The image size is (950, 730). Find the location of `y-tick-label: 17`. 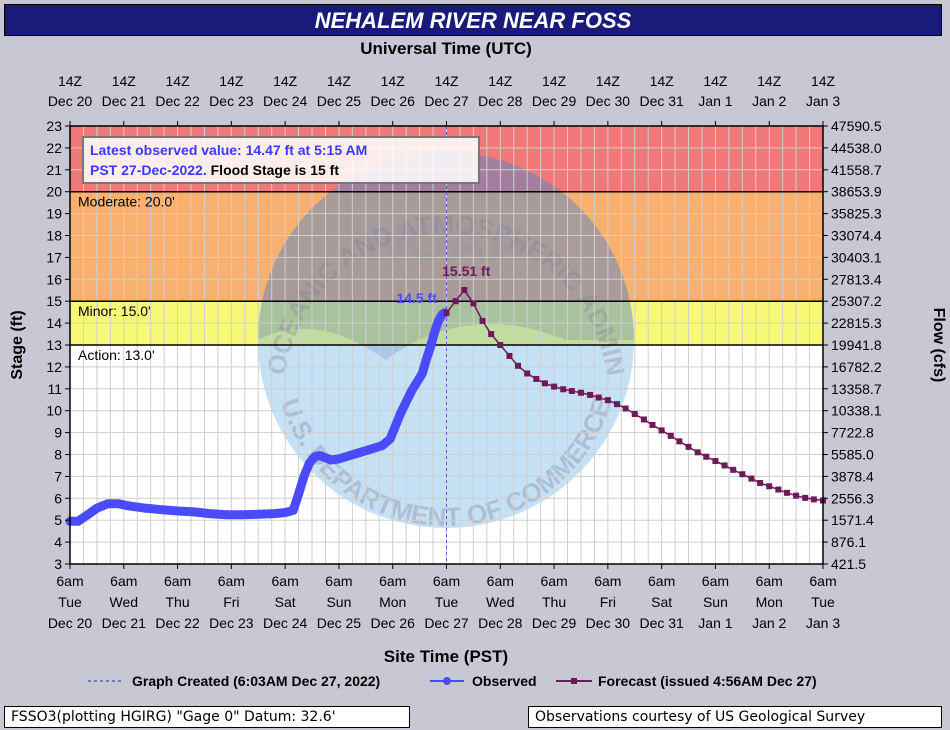

y-tick-label: 17 is located at coordinates (54, 257).